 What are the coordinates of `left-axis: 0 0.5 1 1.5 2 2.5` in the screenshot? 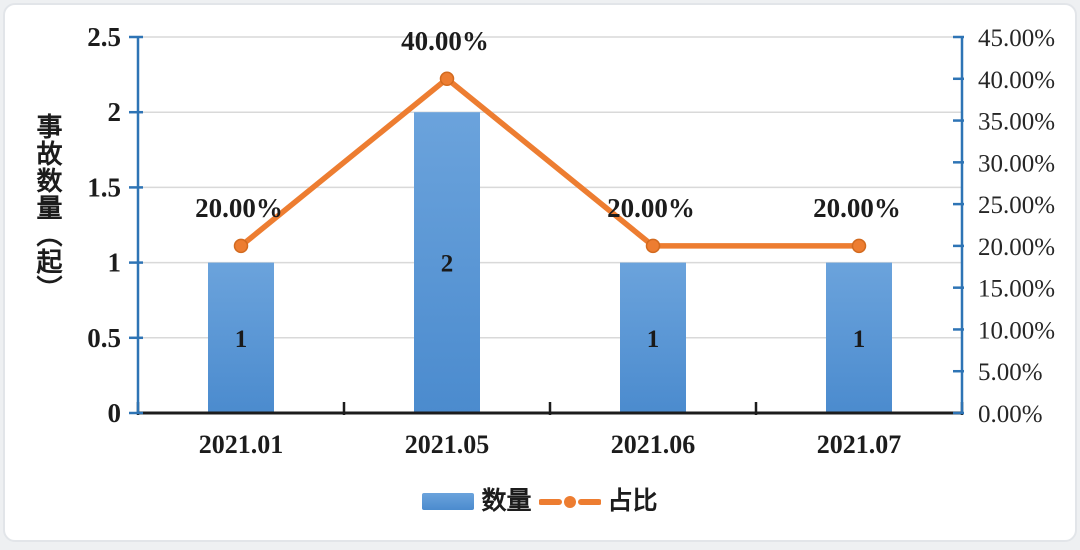 It's located at (115, 225).